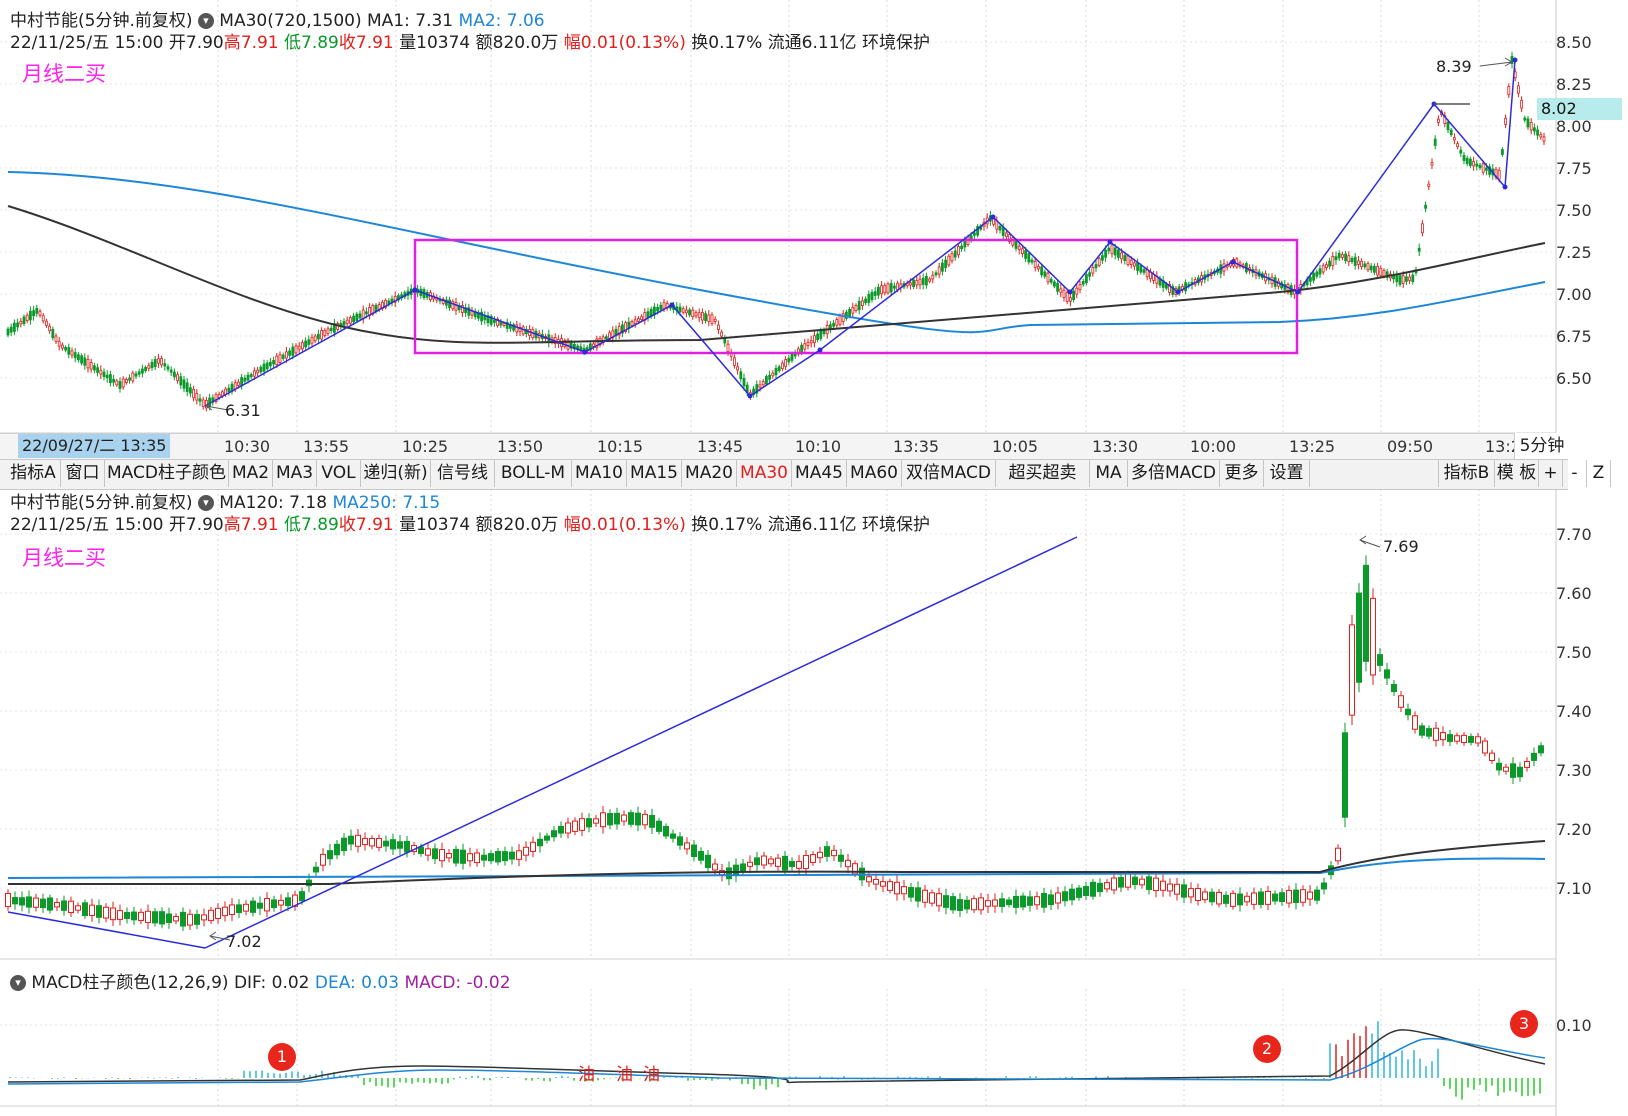  Describe the element at coordinates (1466, 473) in the screenshot. I see `toolbar-right-item: 指标B` at that location.